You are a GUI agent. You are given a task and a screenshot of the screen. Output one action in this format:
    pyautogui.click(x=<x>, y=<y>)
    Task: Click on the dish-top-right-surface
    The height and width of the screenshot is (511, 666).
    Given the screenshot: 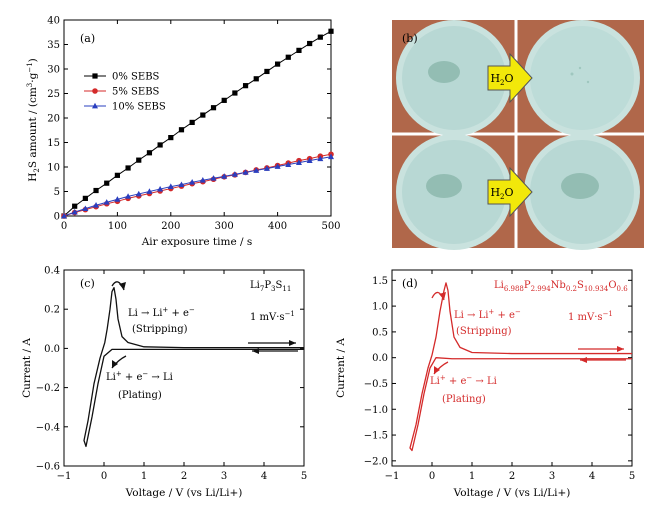 What is the action you would take?
    pyautogui.click(x=582, y=78)
    